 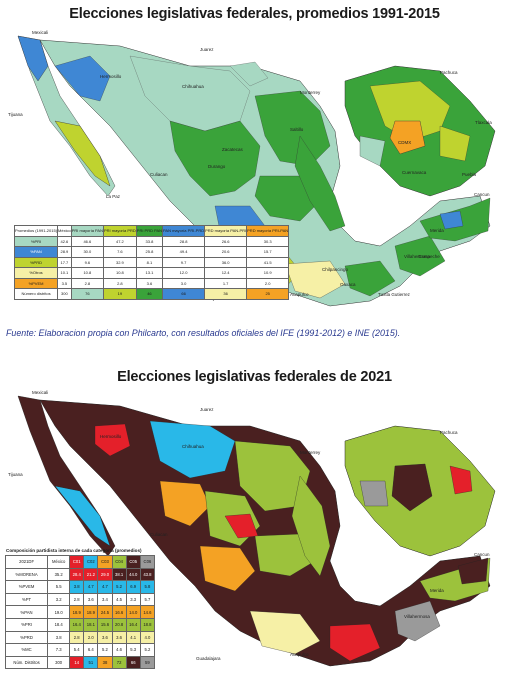 What do you see at coordinates (59, 650) in the screenshot?
I see `cell-value: 7.3` at bounding box center [59, 650].